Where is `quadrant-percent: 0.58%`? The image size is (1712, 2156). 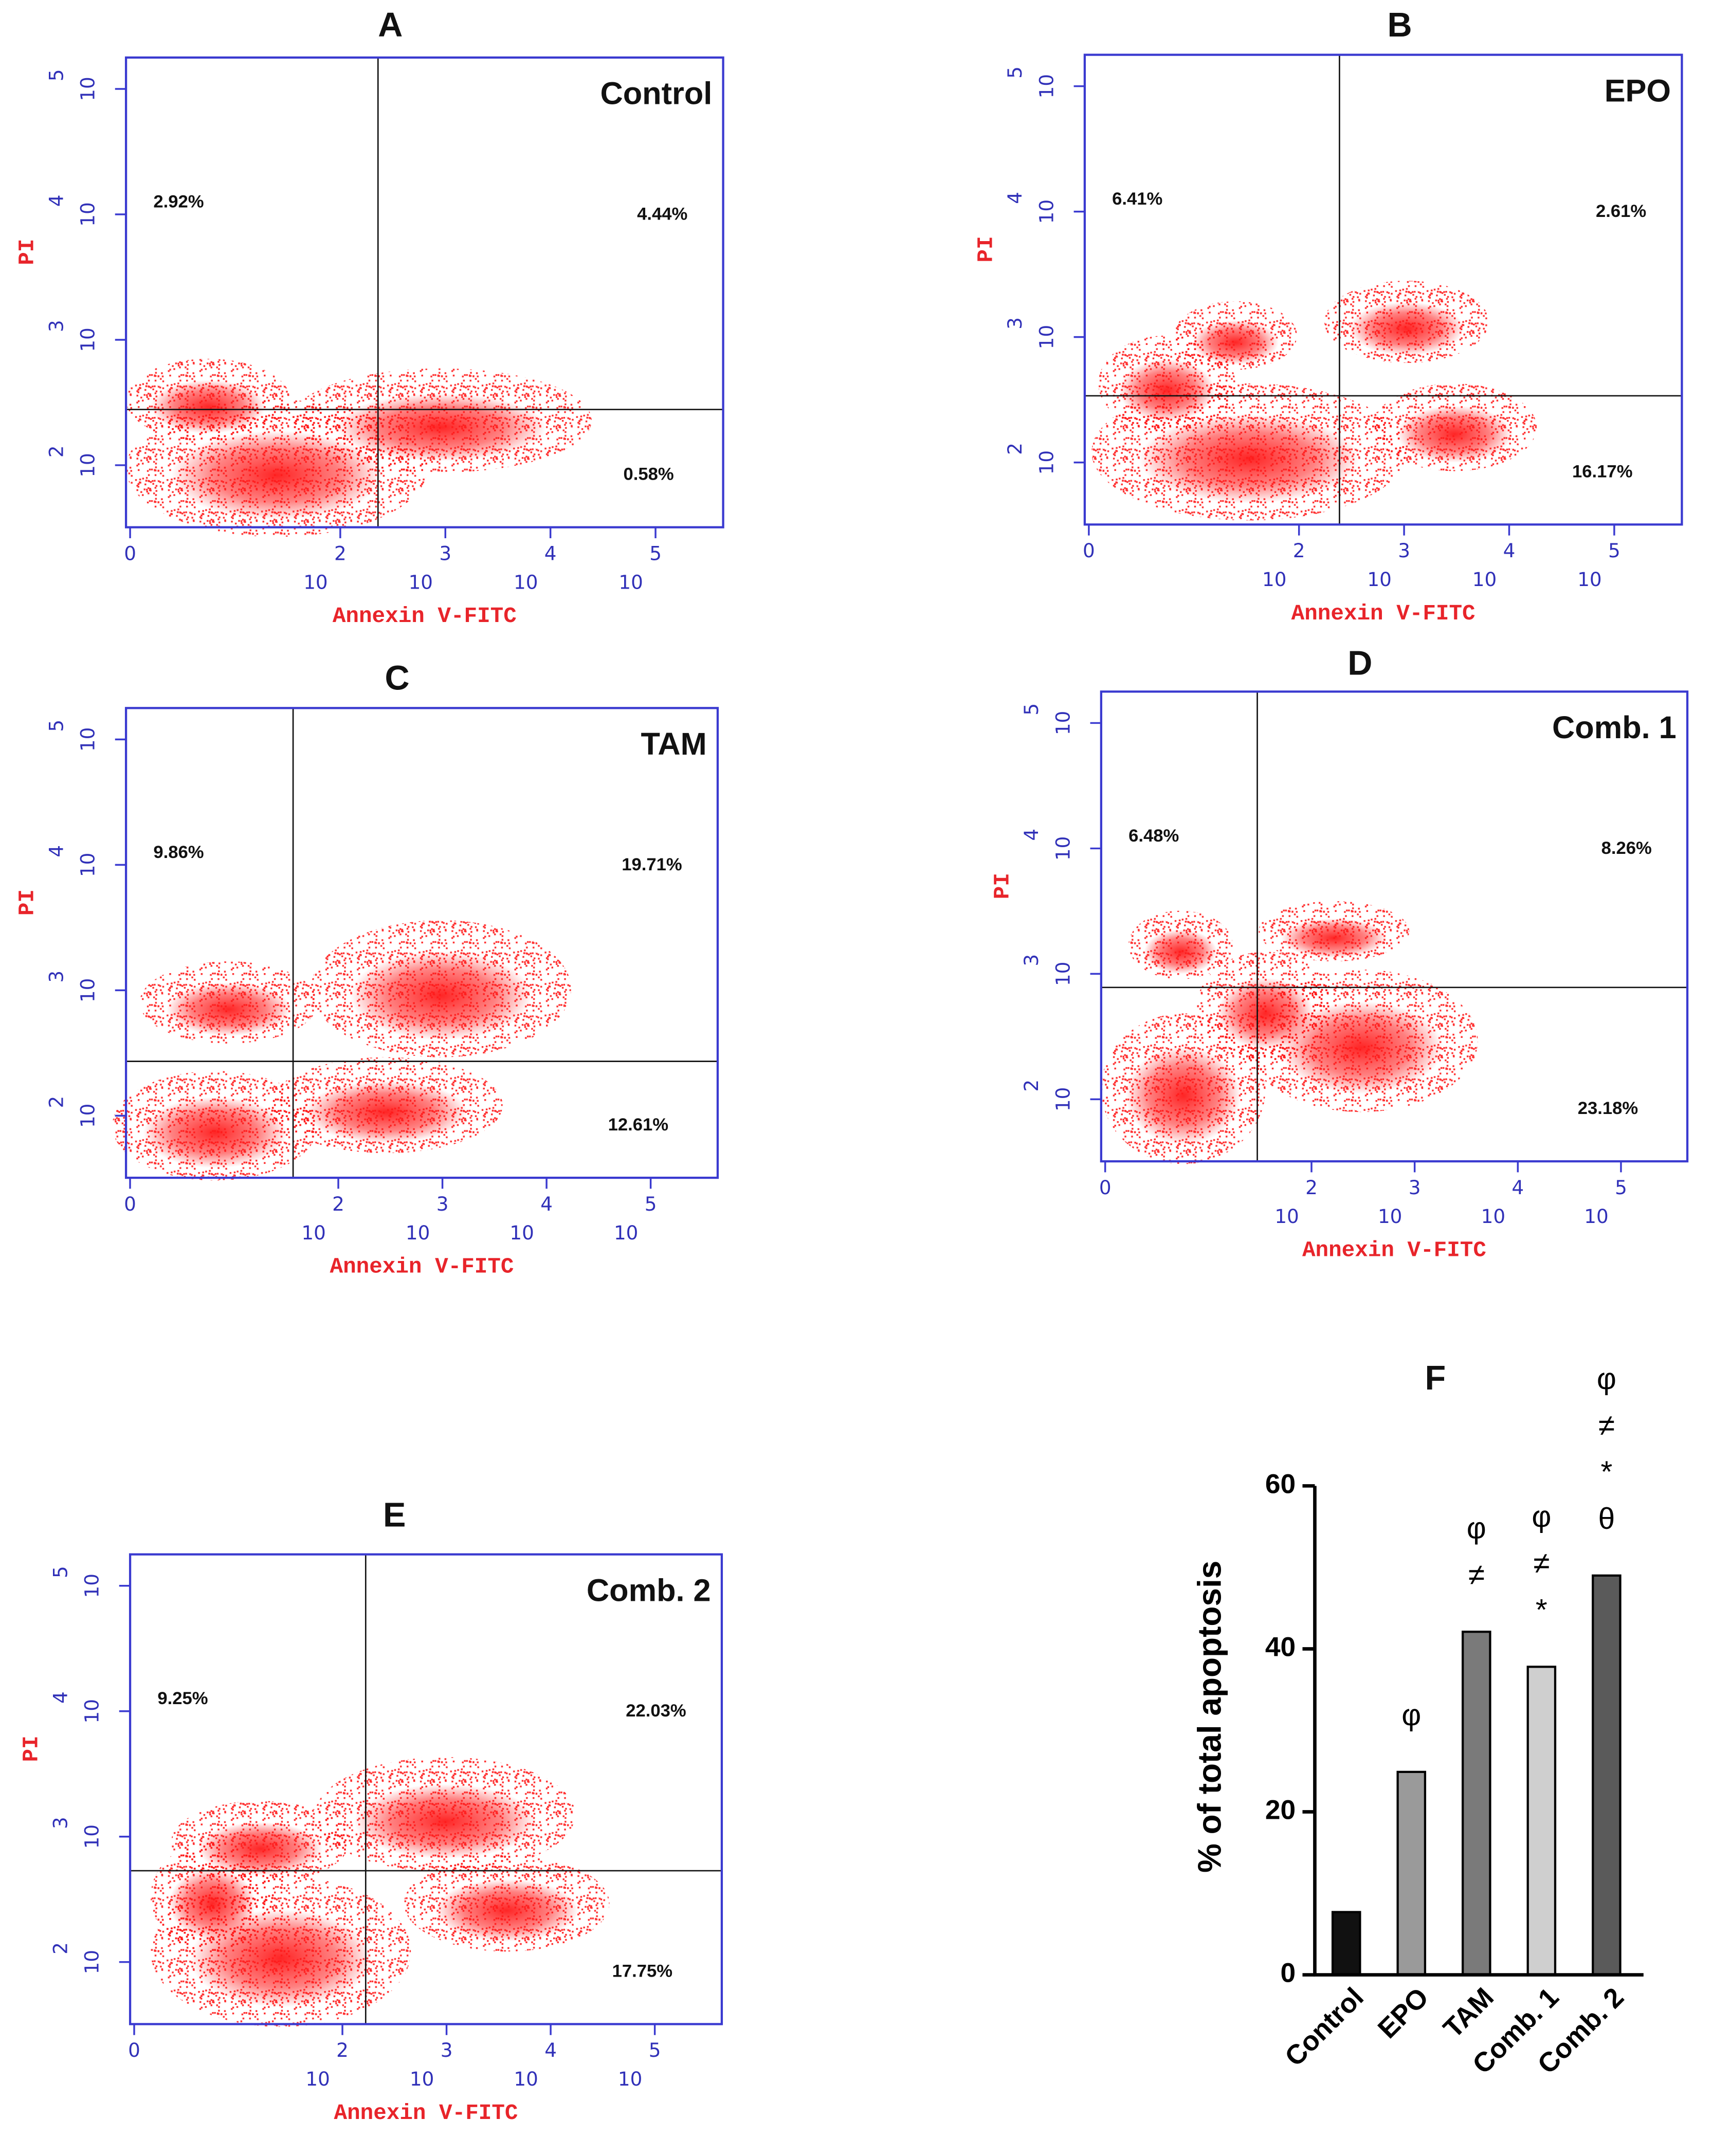 quadrant-percent: 0.58% is located at coordinates (649, 474).